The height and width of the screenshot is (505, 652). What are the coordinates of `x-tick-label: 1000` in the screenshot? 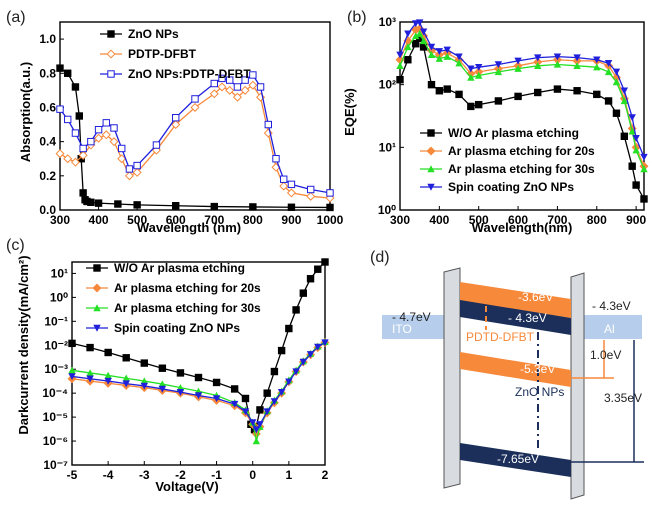 It's located at (330, 220).